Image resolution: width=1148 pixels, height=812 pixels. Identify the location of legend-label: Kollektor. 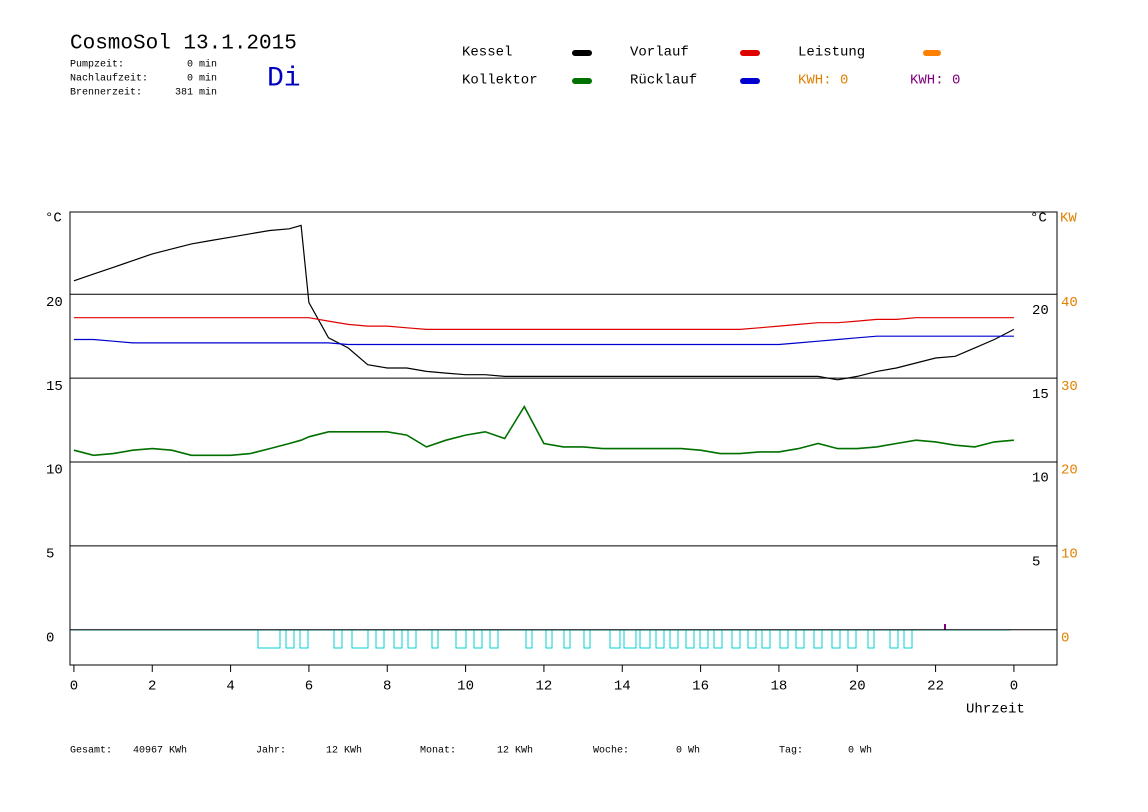
(500, 81).